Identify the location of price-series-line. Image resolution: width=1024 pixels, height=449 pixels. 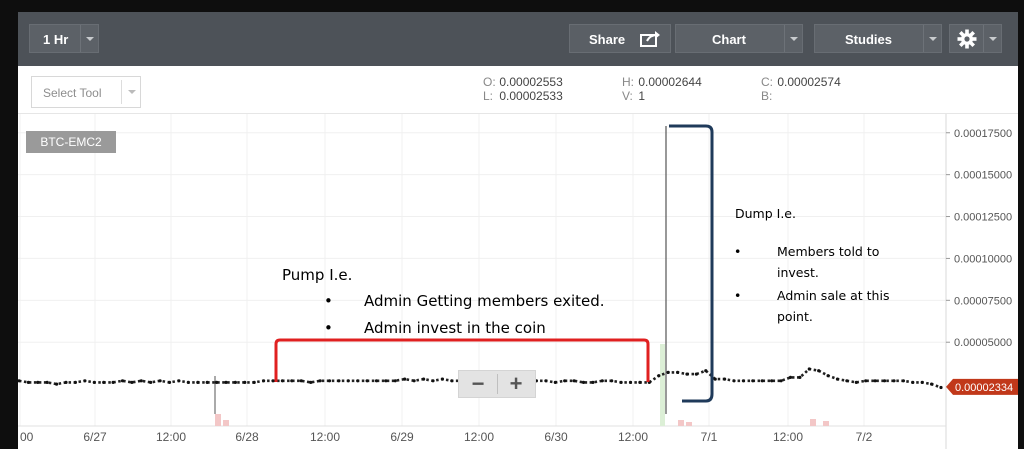
(480, 378).